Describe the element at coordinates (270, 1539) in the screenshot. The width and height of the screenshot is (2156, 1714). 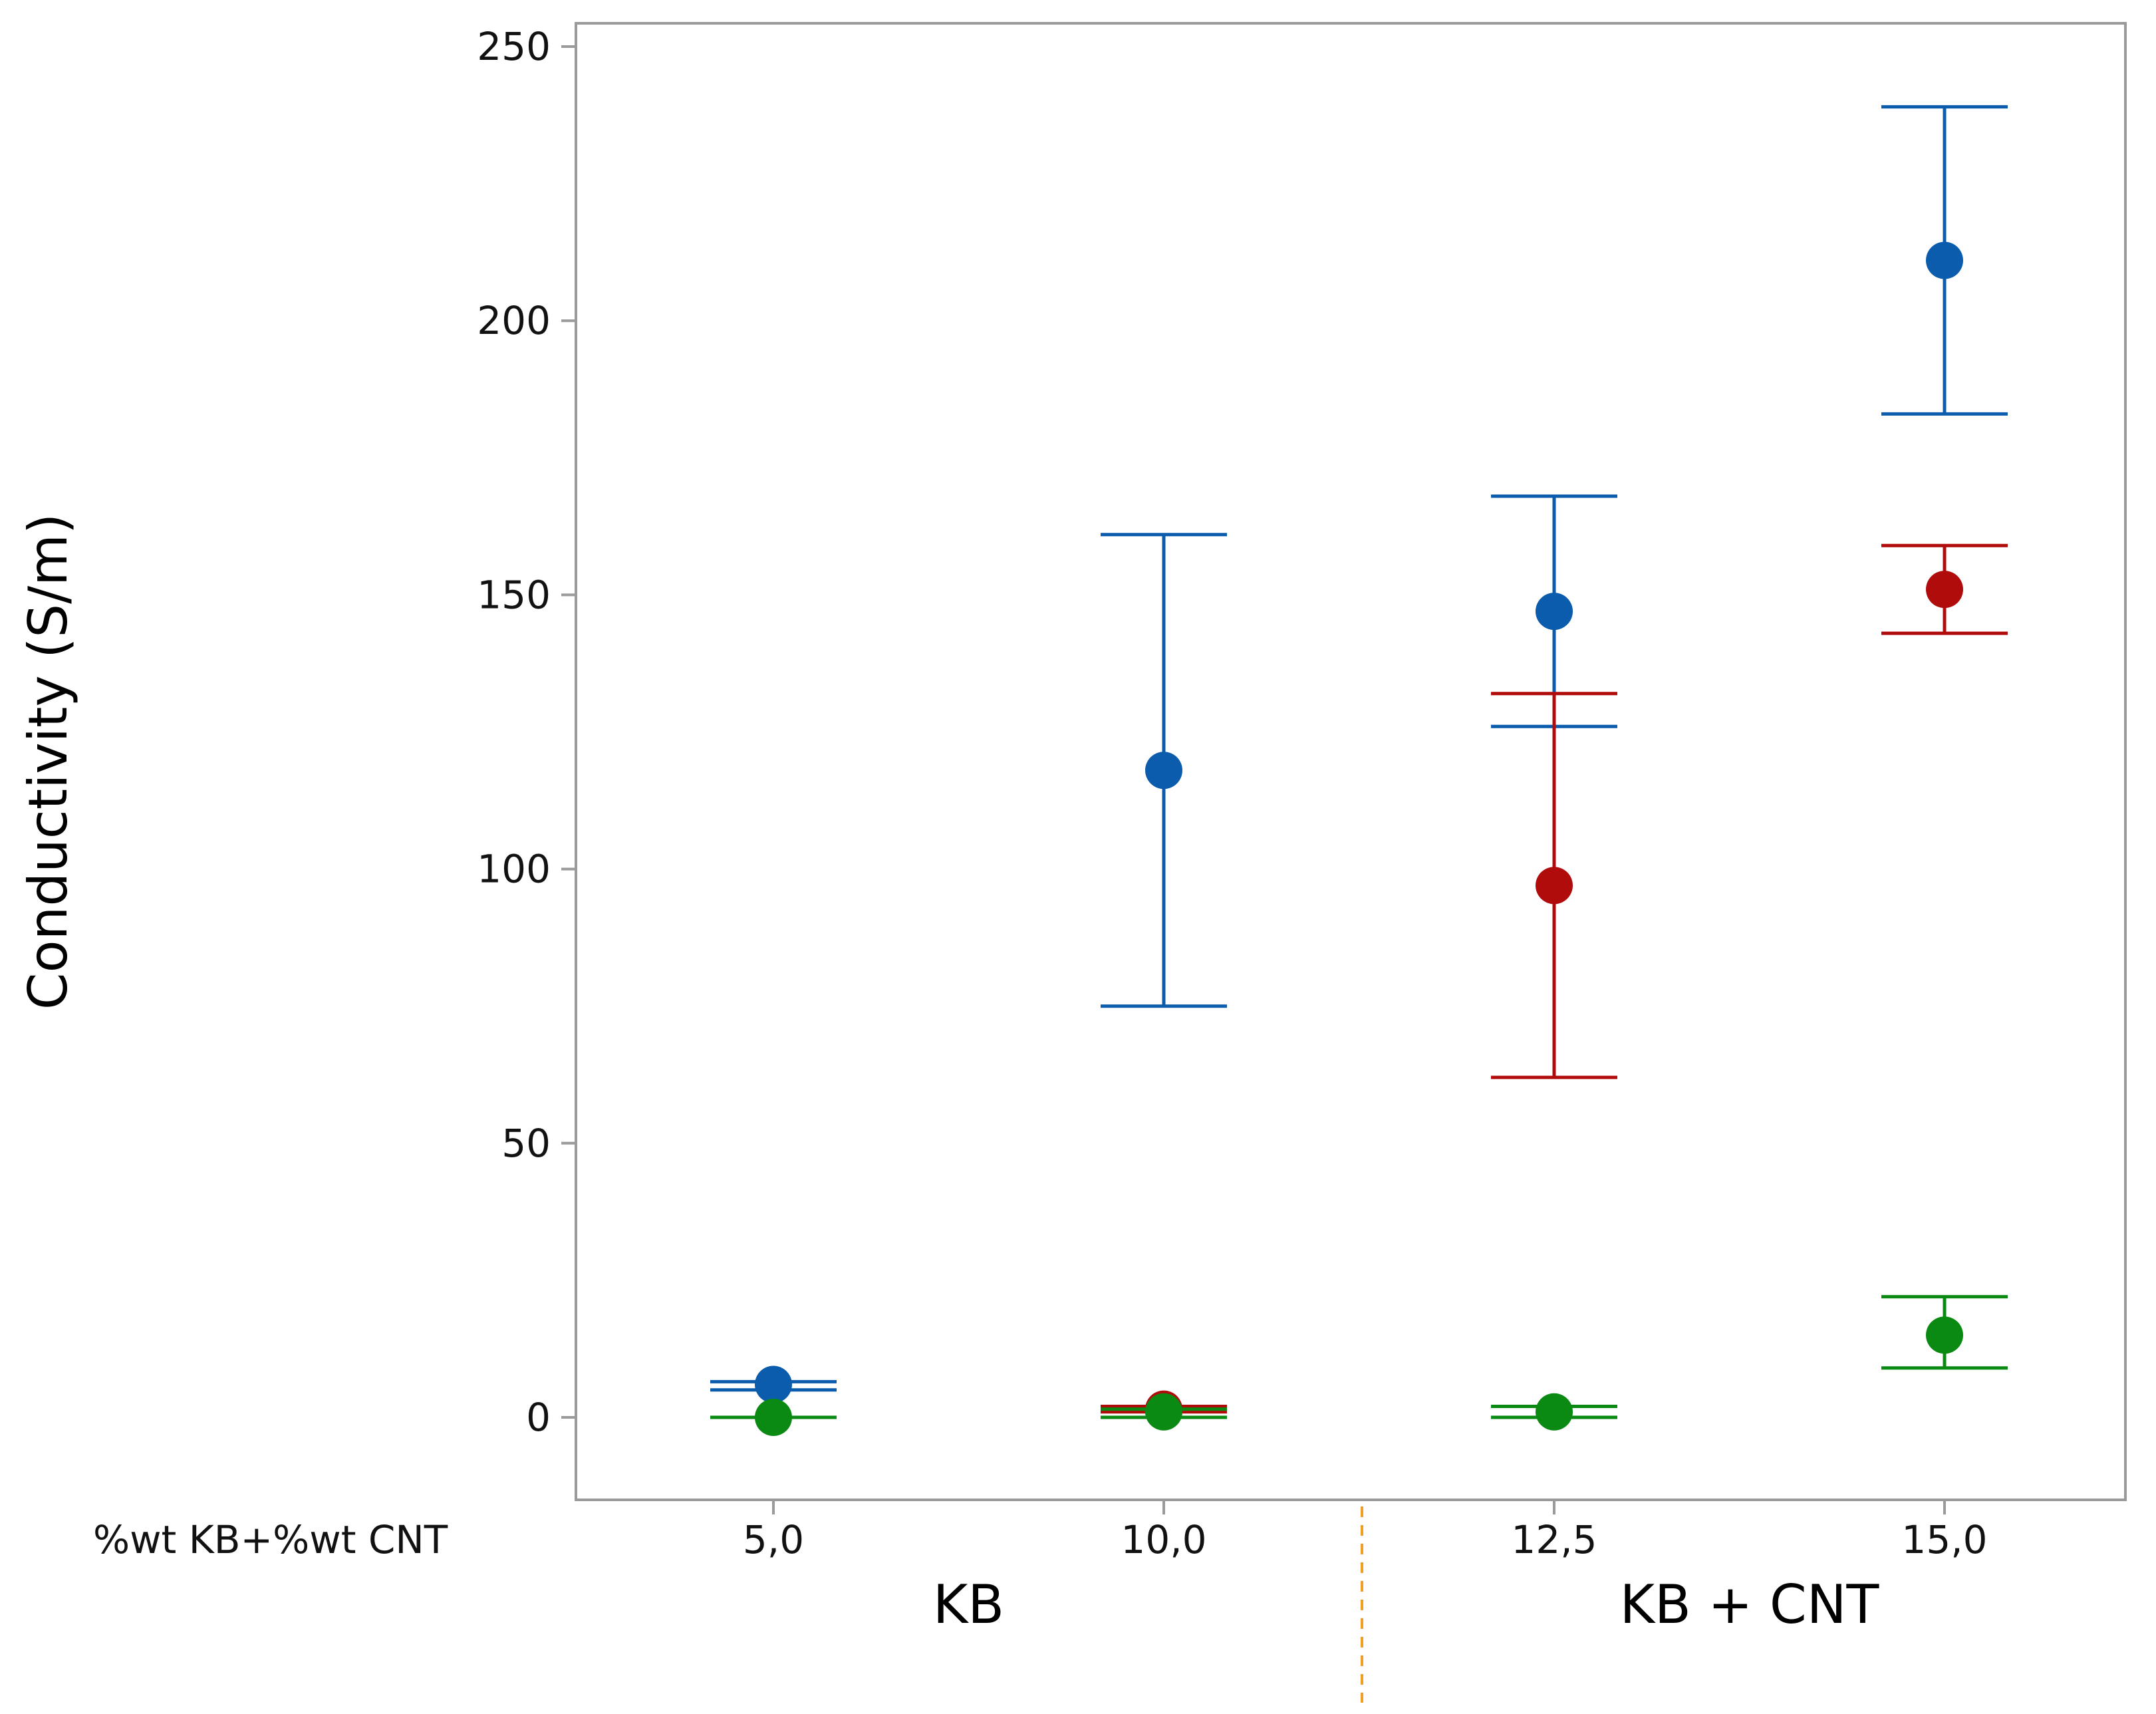
I see `x-row-label: %wt KB+%wt CNT` at that location.